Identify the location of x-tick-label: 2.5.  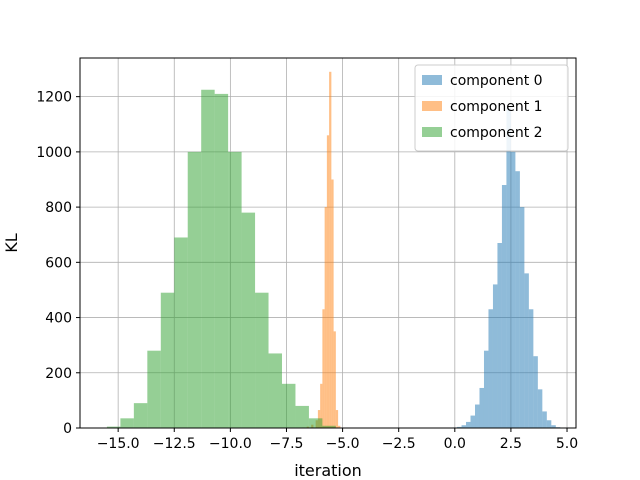
(511, 444).